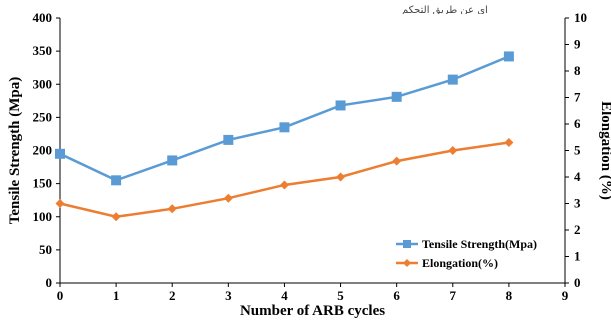 The height and width of the screenshot is (320, 611). What do you see at coordinates (479, 244) in the screenshot?
I see `legend-label: Tensile Strength(Mpa)` at bounding box center [479, 244].